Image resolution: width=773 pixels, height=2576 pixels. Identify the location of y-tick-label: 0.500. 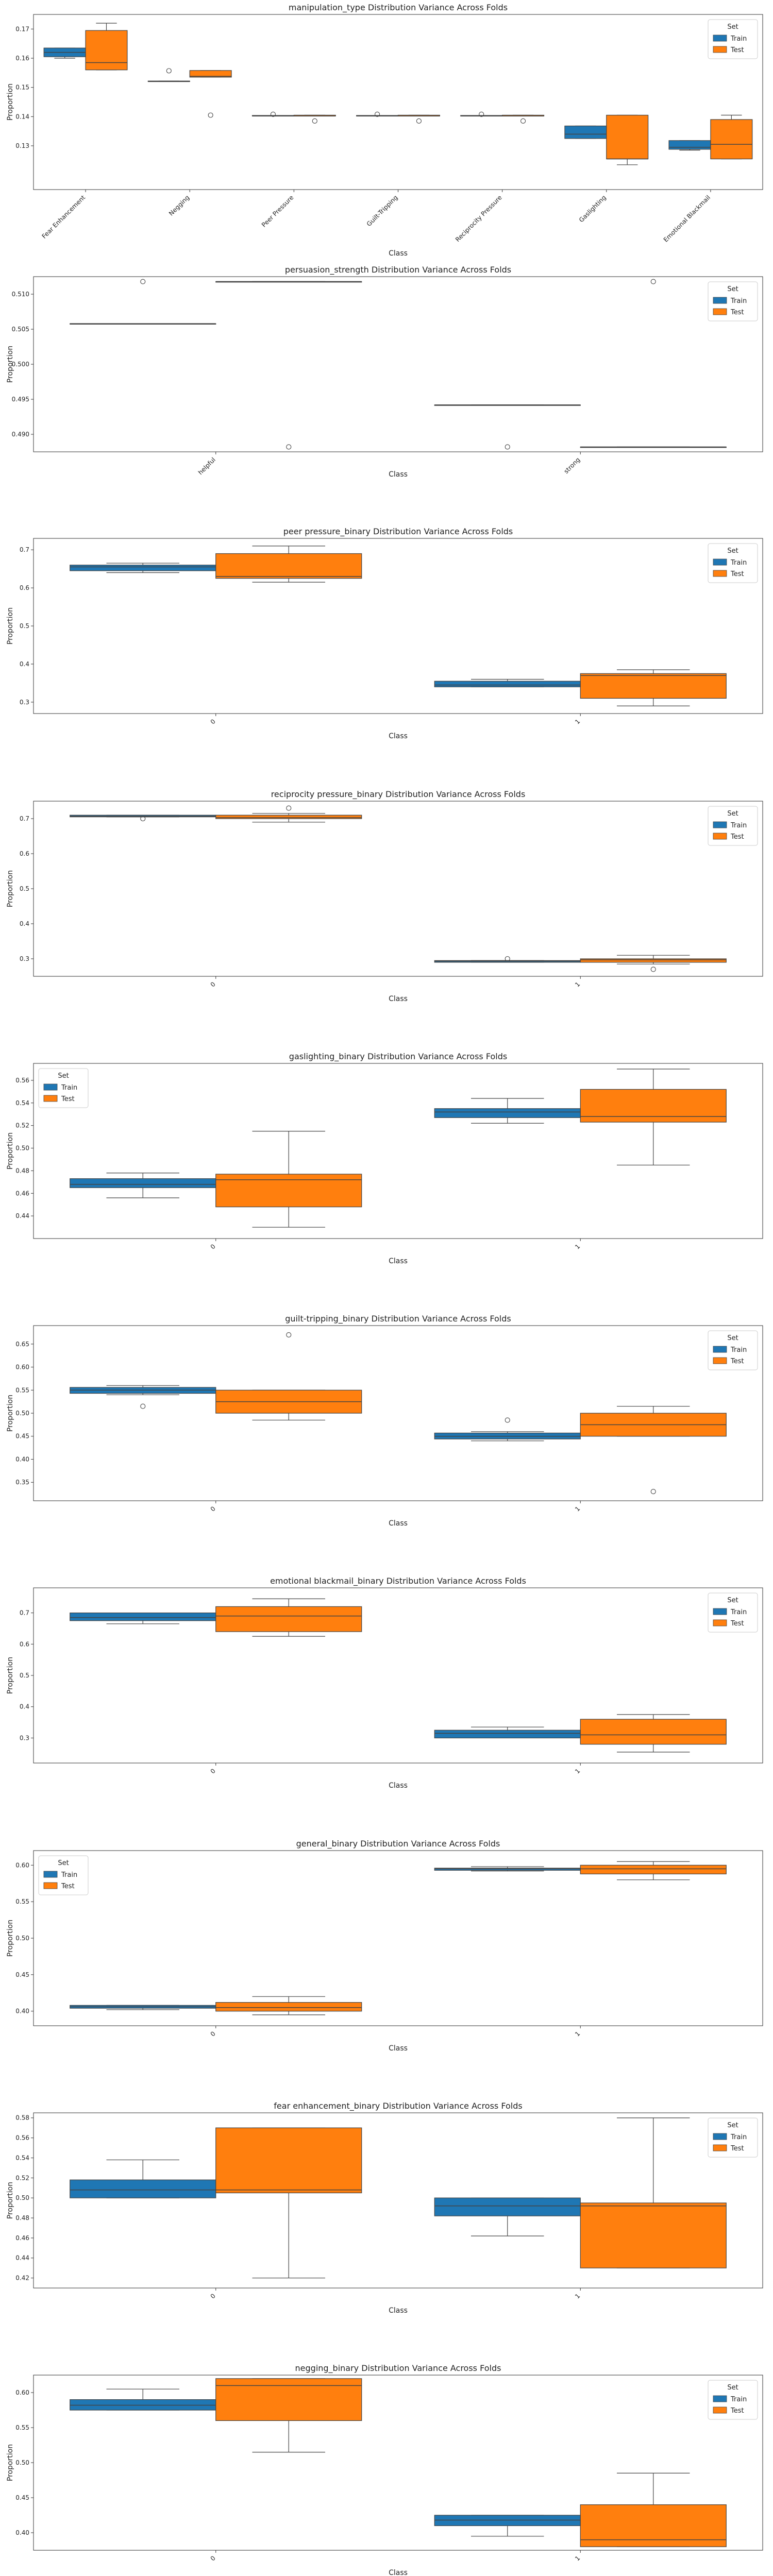
(20, 364).